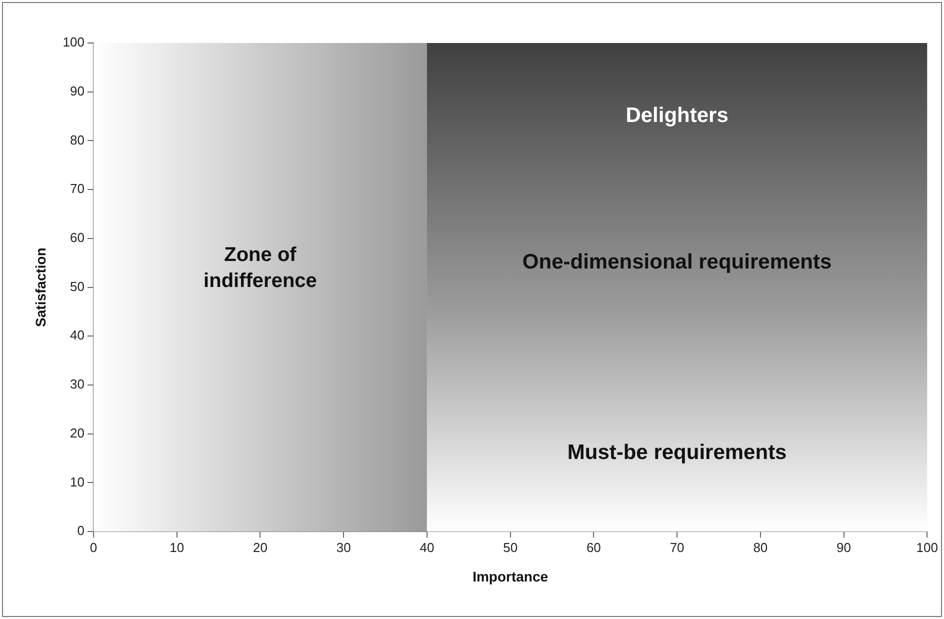 The image size is (944, 619). I want to click on x-axis-title: Importance, so click(510, 576).